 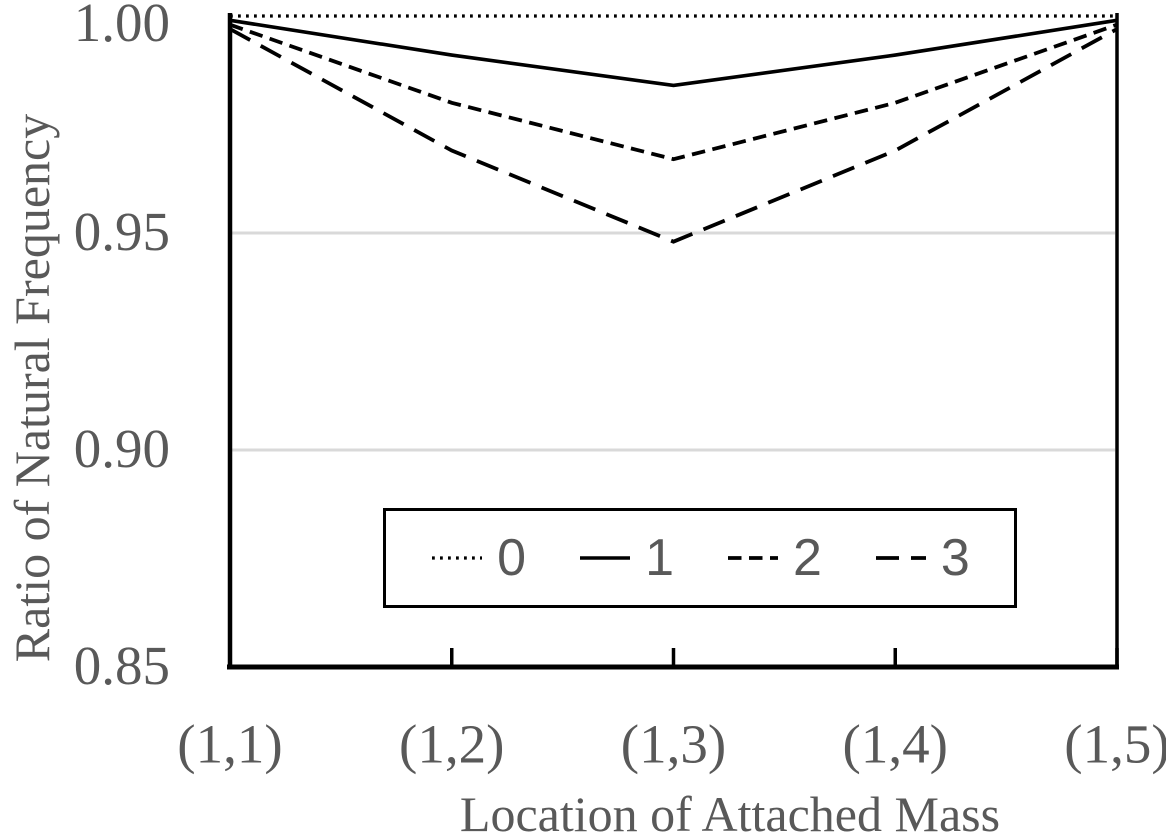 I want to click on legend-entry-2: 2, so click(x=774, y=558).